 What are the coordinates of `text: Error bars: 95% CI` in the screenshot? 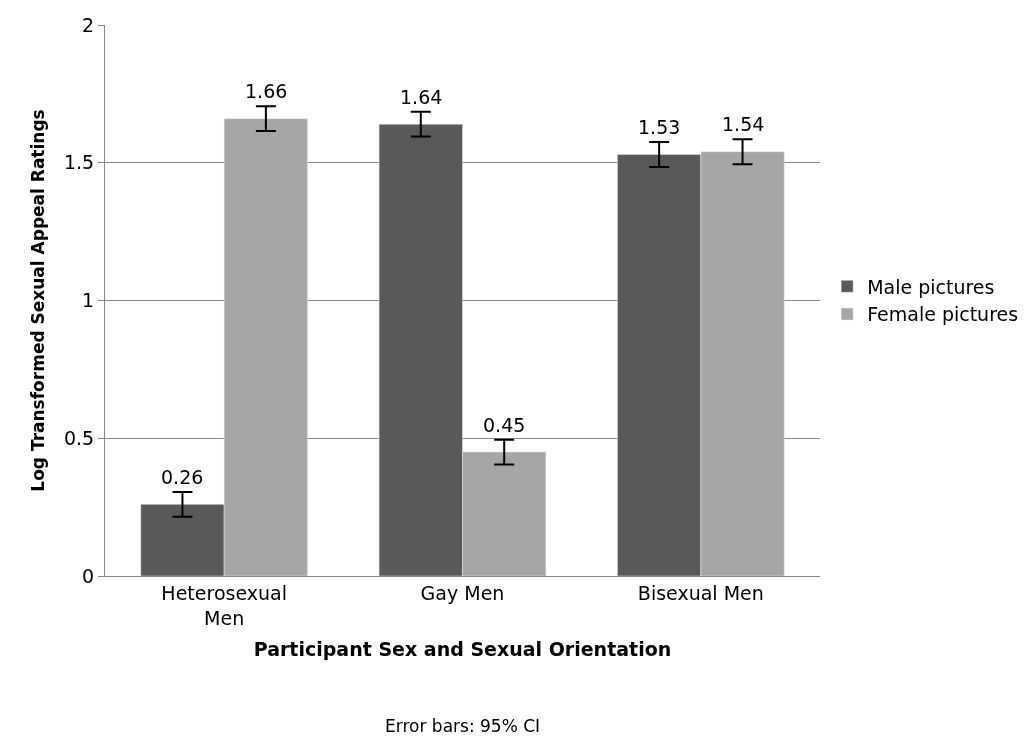 It's located at (463, 726).